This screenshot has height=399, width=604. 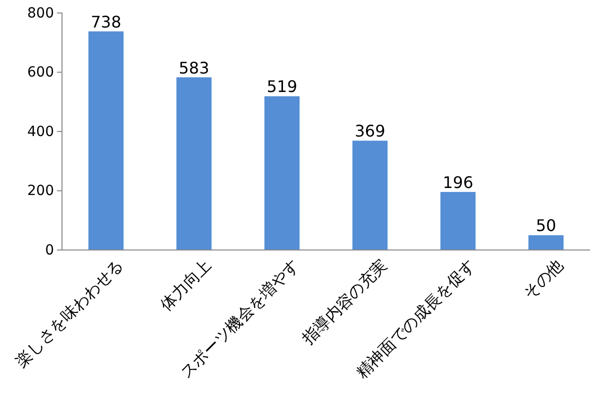 I want to click on x-tick-label: その他, so click(x=543, y=279).